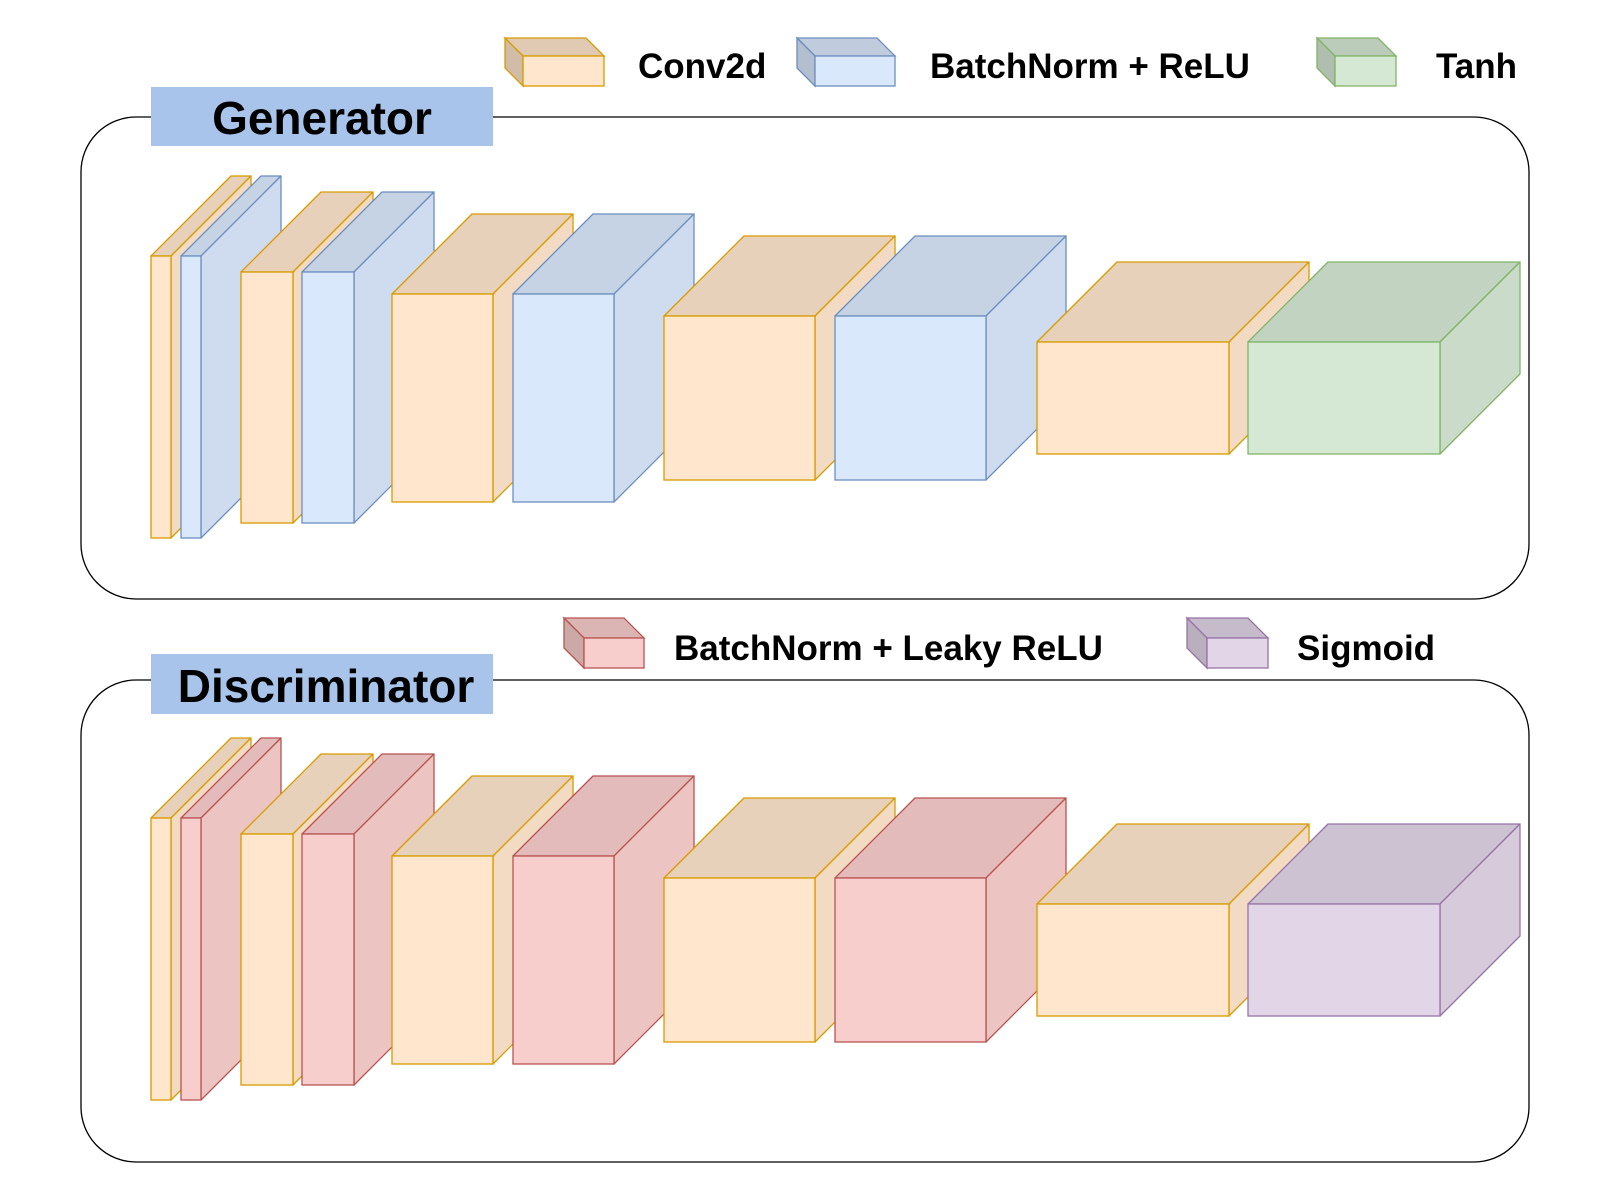 This screenshot has height=1200, width=1600. I want to click on discriminator-layer-9-conv-front-face, so click(1133, 960).